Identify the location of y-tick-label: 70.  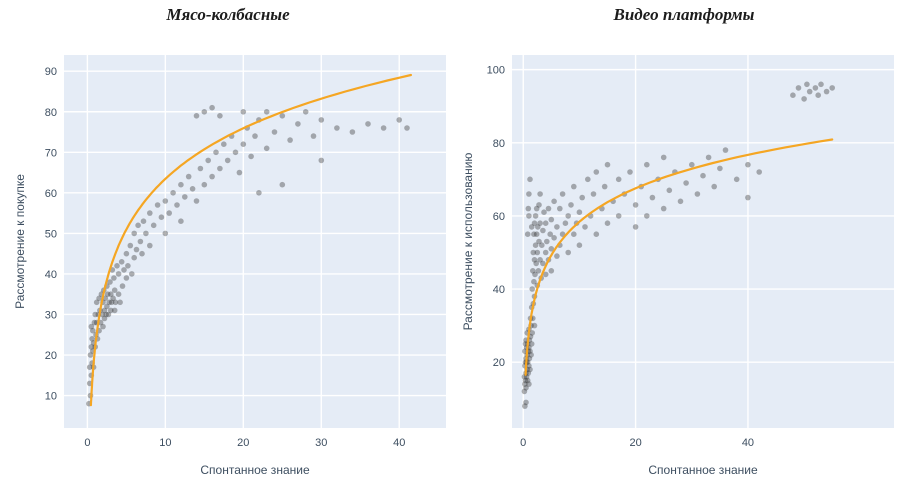
(51, 153).